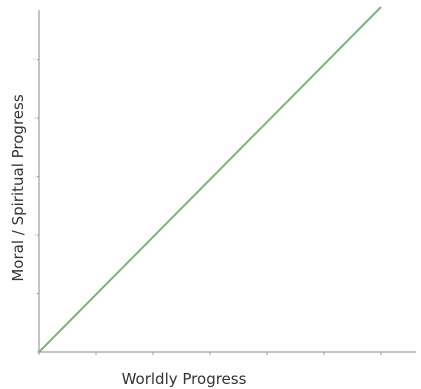  Describe the element at coordinates (35, 177) in the screenshot. I see `y-tick-label: 3` at that location.